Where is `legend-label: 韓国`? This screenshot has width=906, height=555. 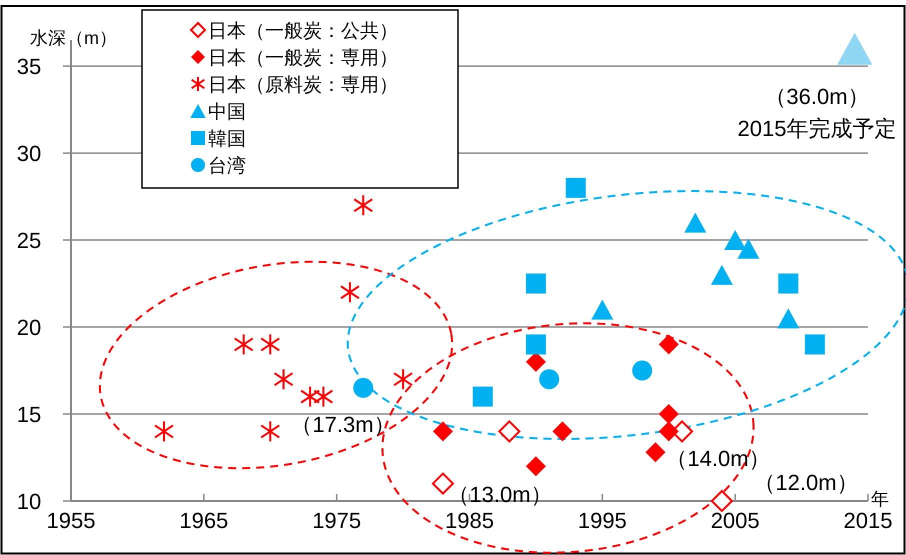
legend-label: 韓国 is located at coordinates (227, 139).